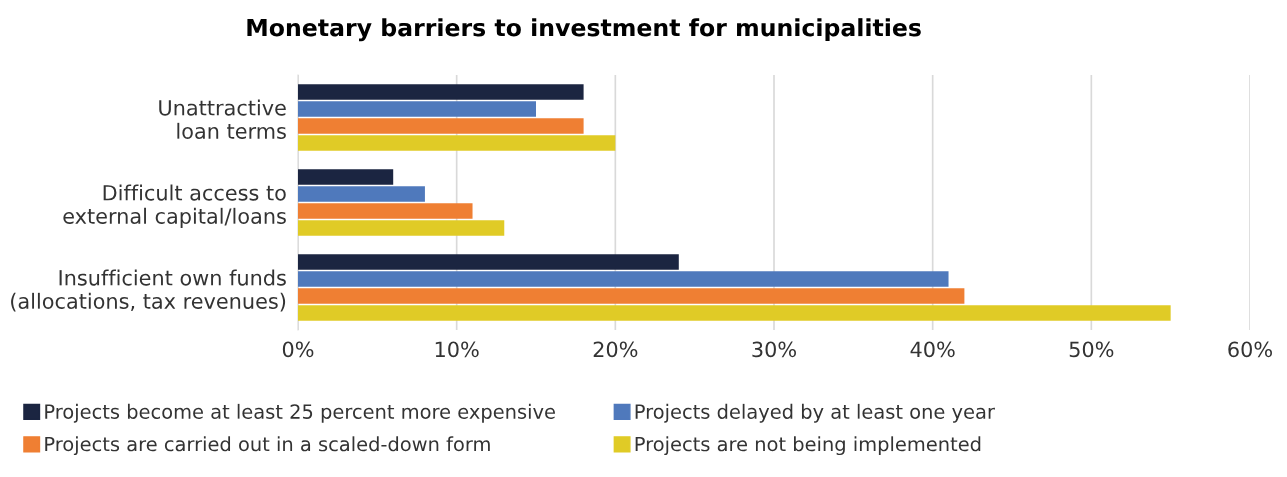 The height and width of the screenshot is (477, 1287). Describe the element at coordinates (267, 446) in the screenshot. I see `legend-label: Projects are carried out in a scaled-down form` at that location.